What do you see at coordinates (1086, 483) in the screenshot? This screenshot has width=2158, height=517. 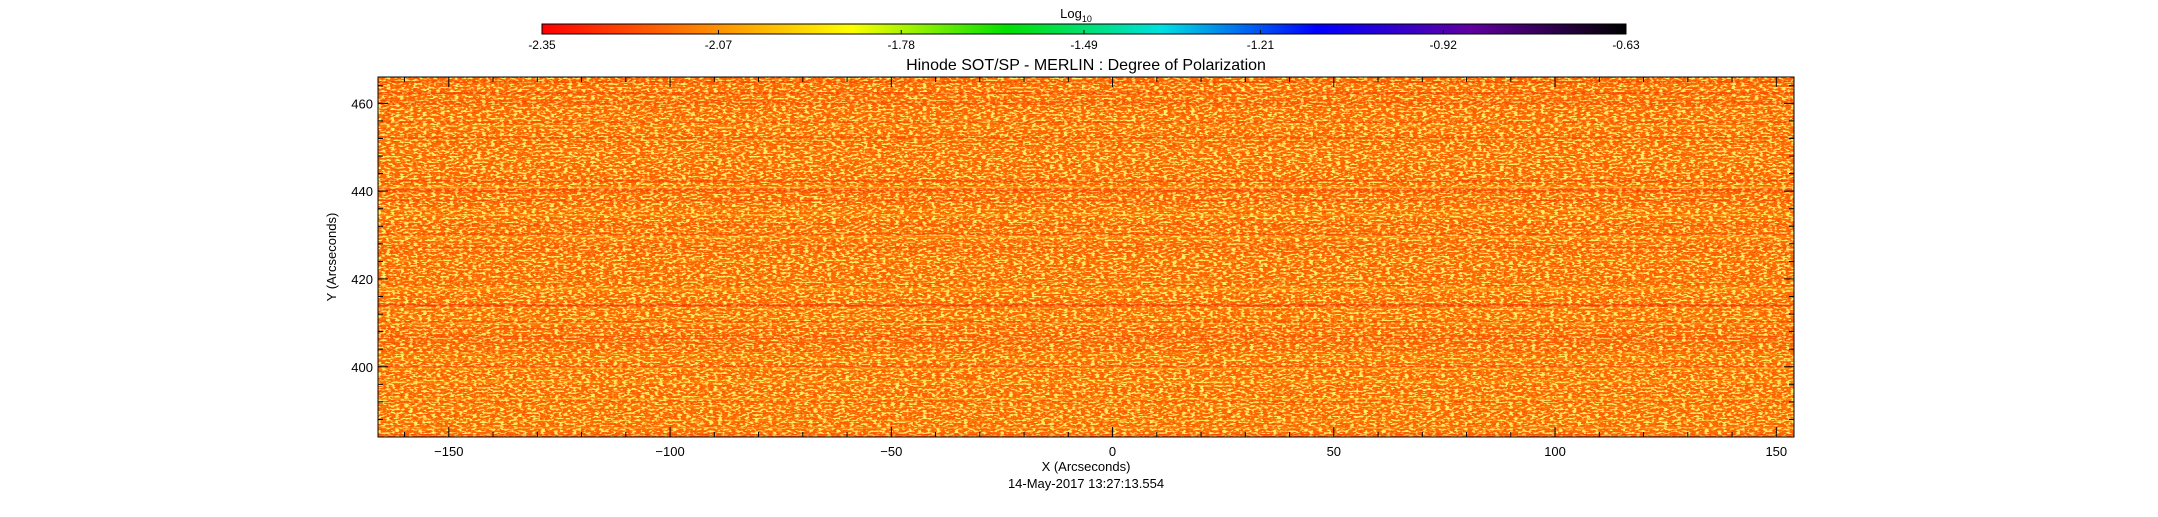 I see `timestamp: 14-May-2017 13:27:13.554` at bounding box center [1086, 483].